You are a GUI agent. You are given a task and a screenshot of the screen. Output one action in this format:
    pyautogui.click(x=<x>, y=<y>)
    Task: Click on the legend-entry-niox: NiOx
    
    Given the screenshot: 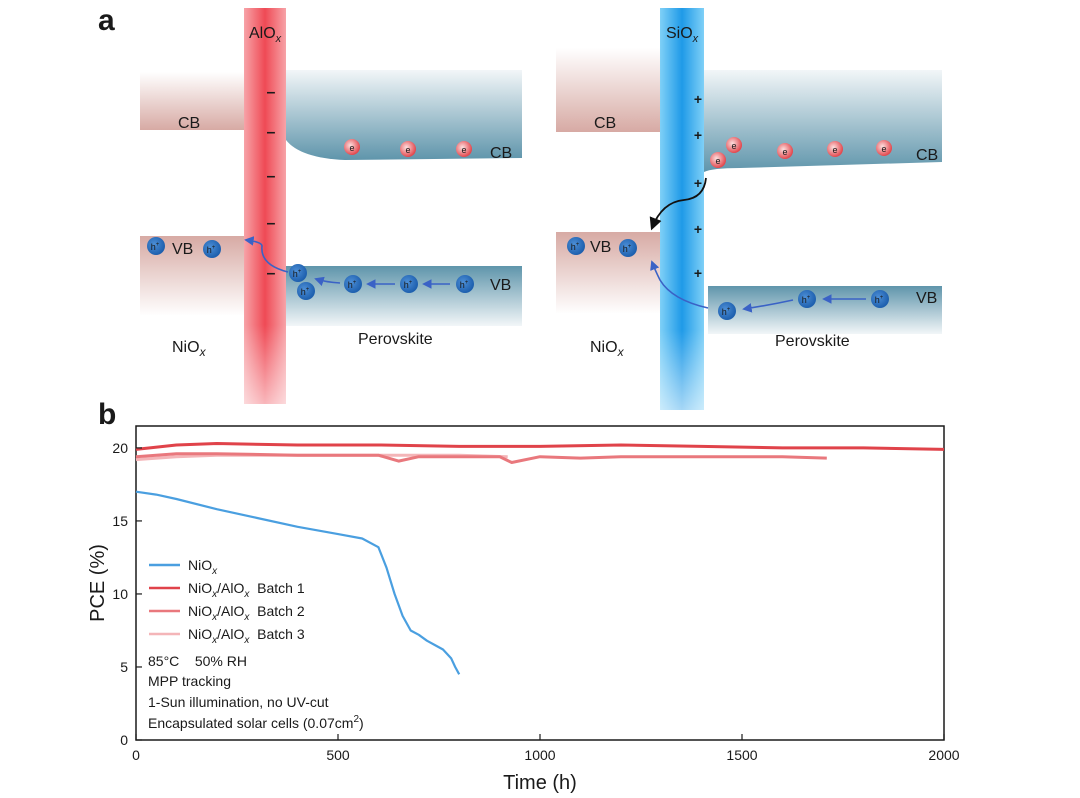 What is the action you would take?
    pyautogui.click(x=183, y=567)
    